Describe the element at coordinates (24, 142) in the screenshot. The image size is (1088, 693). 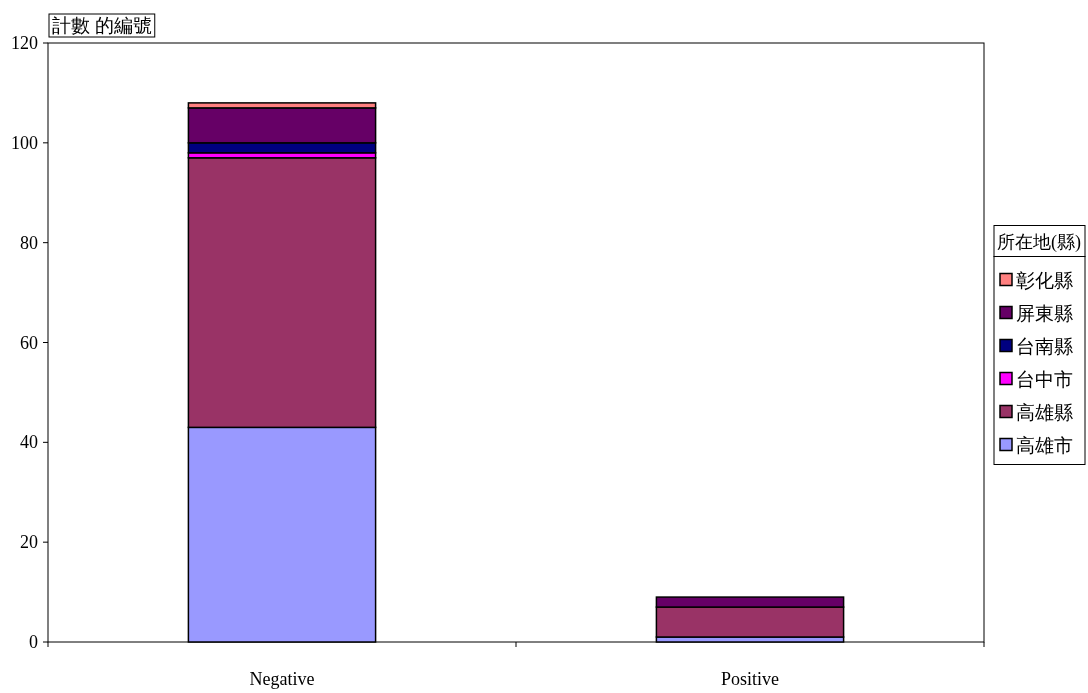
I see `y-tick-label: 100` at that location.